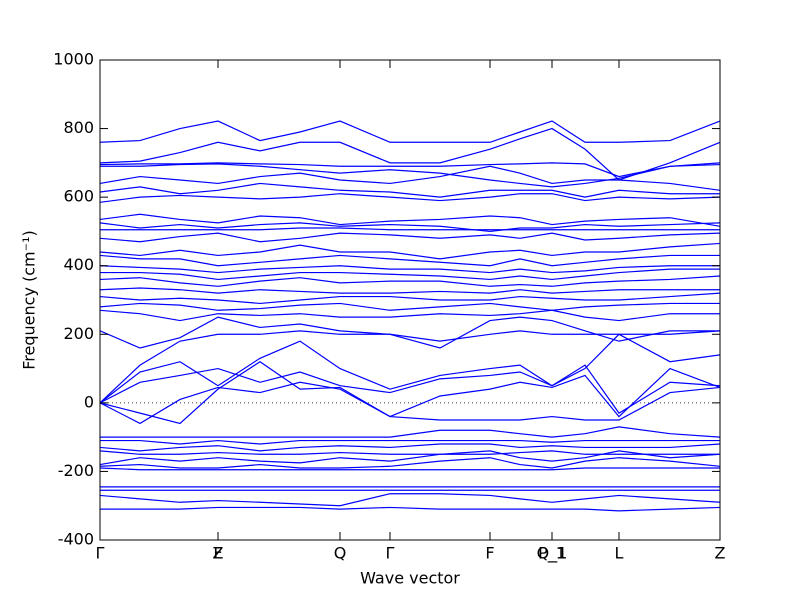 The image size is (800, 600). I want to click on y-tick-label: 600, so click(78, 196).